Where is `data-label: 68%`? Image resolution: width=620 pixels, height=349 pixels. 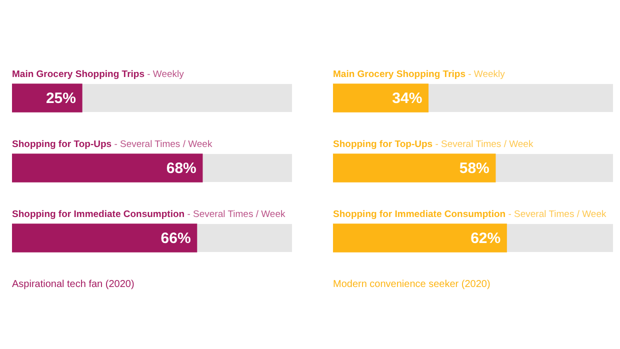
data-label: 68% is located at coordinates (181, 169).